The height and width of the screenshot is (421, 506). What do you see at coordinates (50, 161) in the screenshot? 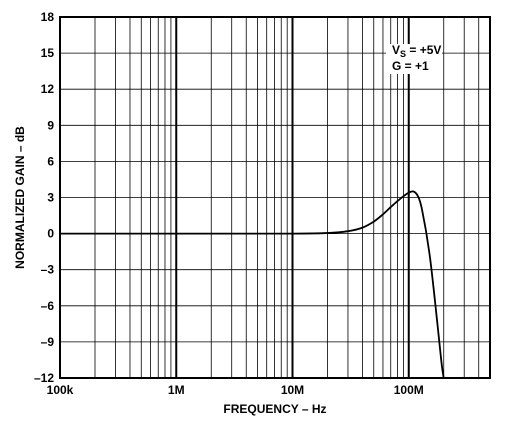
I see `y-tick-label: 6` at bounding box center [50, 161].